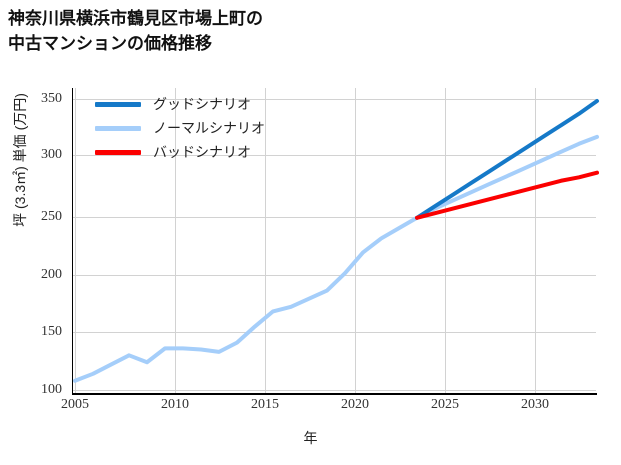  What do you see at coordinates (202, 152) in the screenshot?
I see `legend-label-bad: バッドシナリオ` at bounding box center [202, 152].